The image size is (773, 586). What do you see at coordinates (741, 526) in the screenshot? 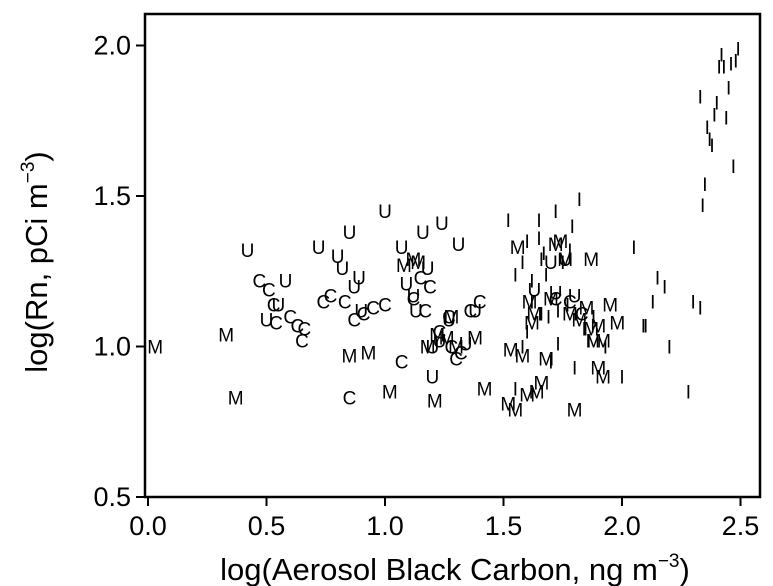
I see `x-tick-label: 2.5` at bounding box center [741, 526].